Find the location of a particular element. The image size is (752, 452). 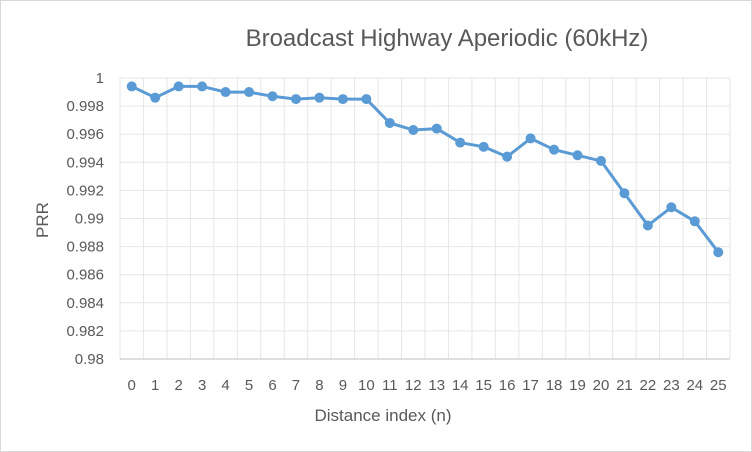

x-tick-label: 10 is located at coordinates (366, 385).